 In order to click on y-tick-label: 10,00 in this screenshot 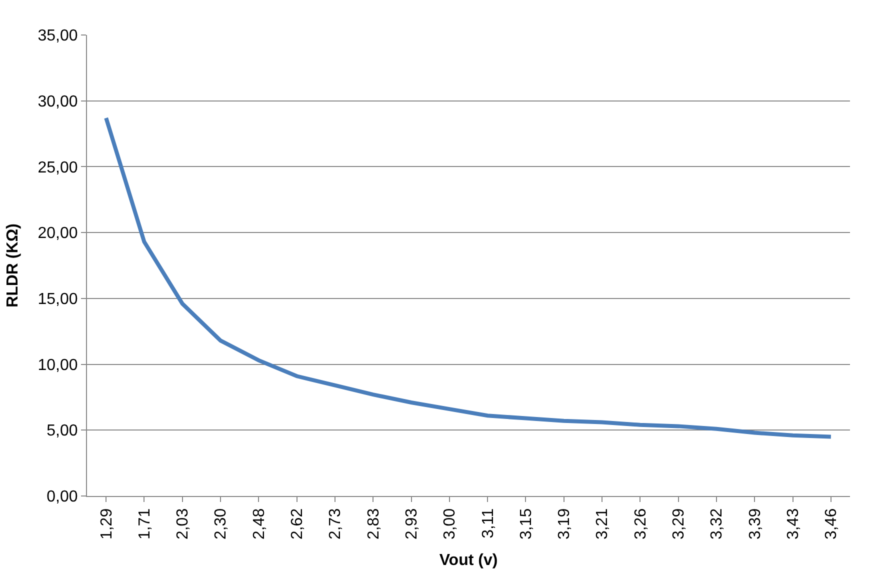, I will do `click(58, 365)`.